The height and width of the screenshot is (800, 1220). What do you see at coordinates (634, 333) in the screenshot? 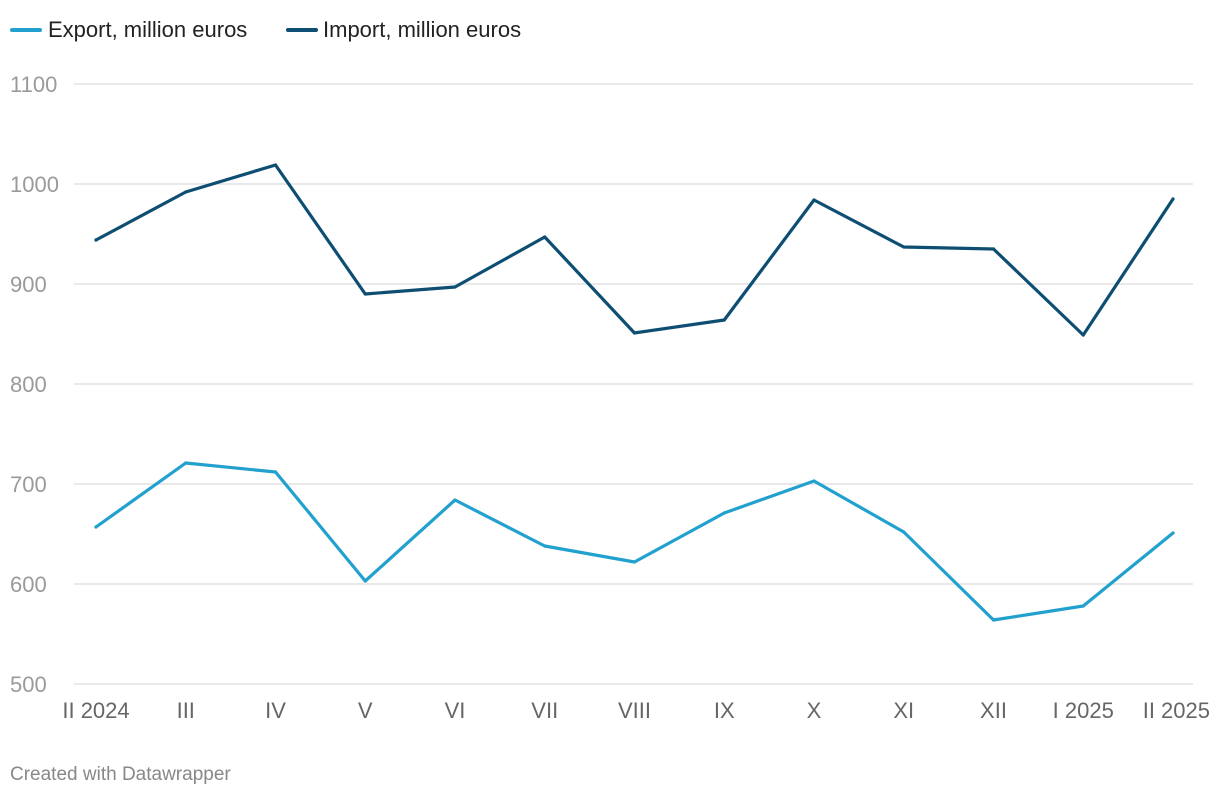
I see `import-point-viii` at bounding box center [634, 333].